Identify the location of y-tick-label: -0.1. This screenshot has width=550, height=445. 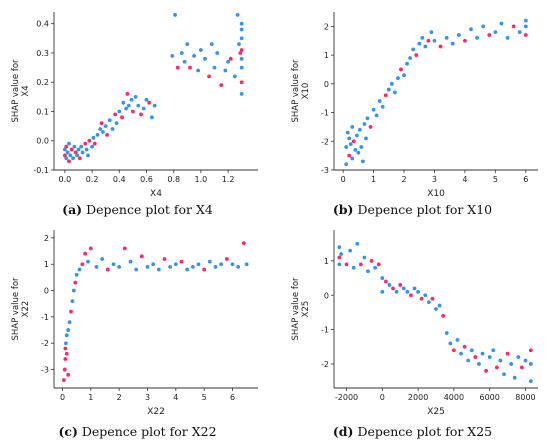
(41, 170).